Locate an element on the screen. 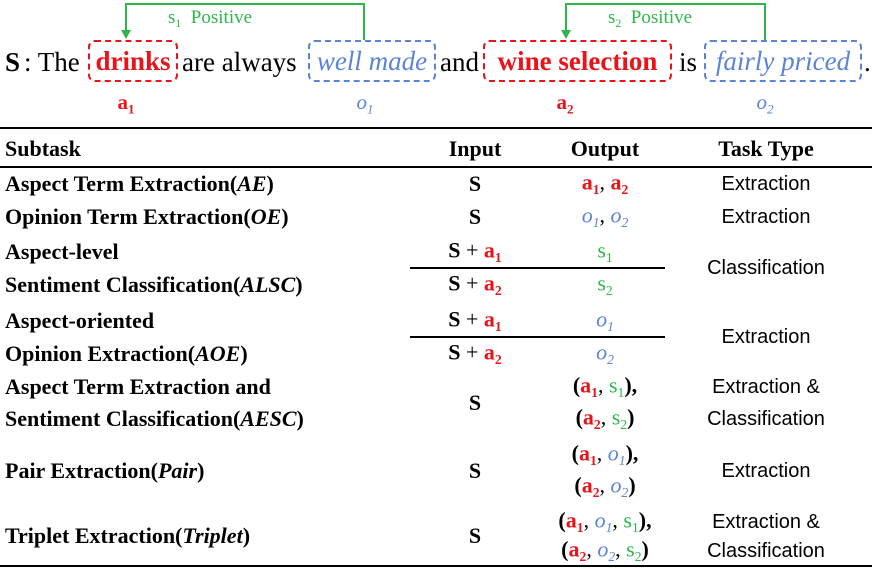  marker-label: o is located at coordinates (361, 102).